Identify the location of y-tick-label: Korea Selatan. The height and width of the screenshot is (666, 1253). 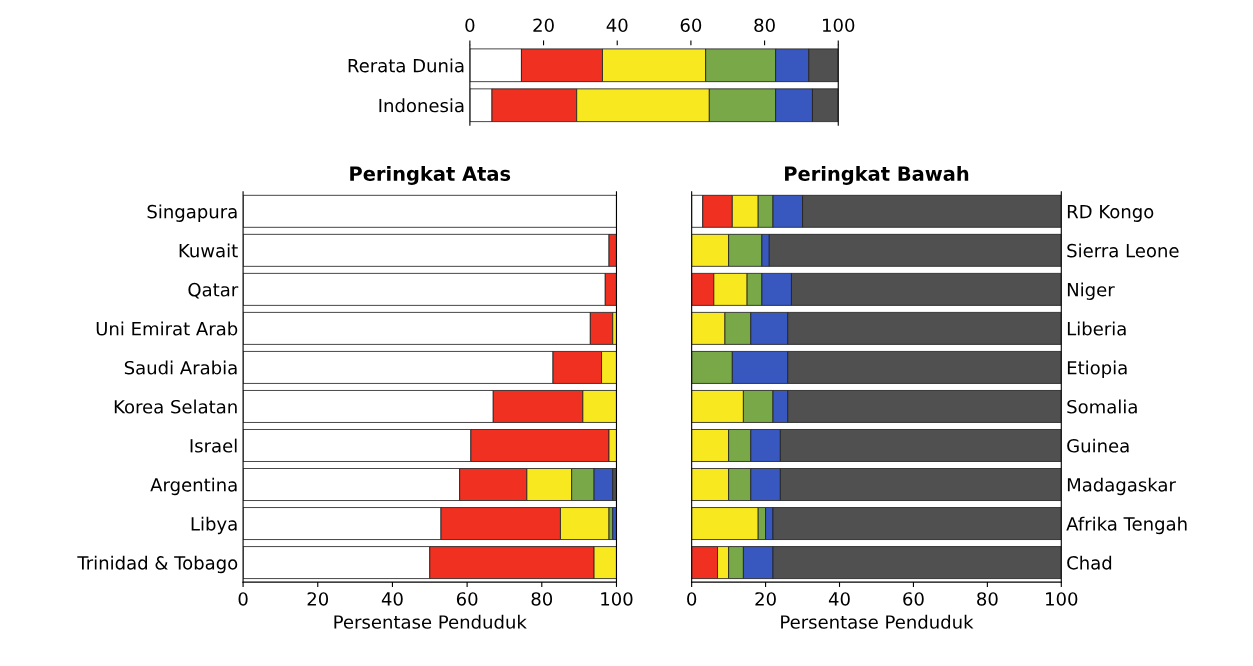
(175, 406).